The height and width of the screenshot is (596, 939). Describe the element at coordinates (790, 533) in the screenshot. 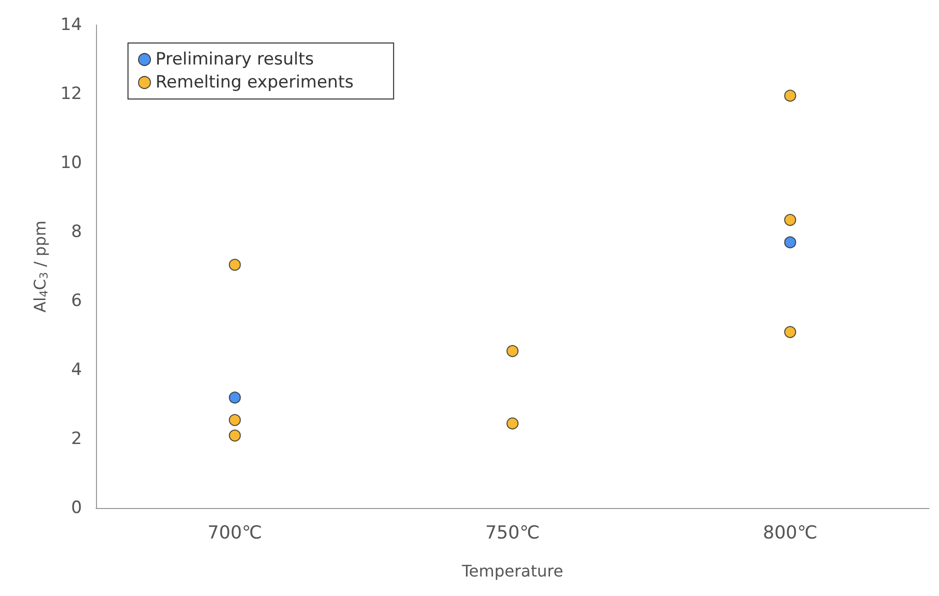

I see `x-tick-label: 800℃` at that location.